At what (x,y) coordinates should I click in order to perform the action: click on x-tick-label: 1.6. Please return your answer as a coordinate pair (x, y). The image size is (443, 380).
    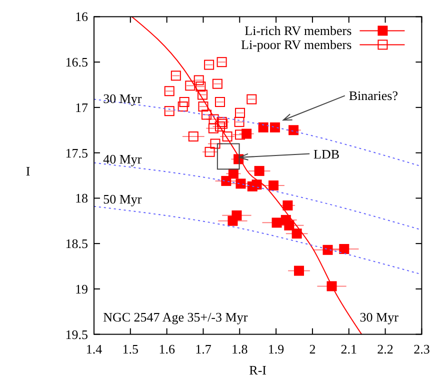
    Looking at the image, I should click on (167, 348).